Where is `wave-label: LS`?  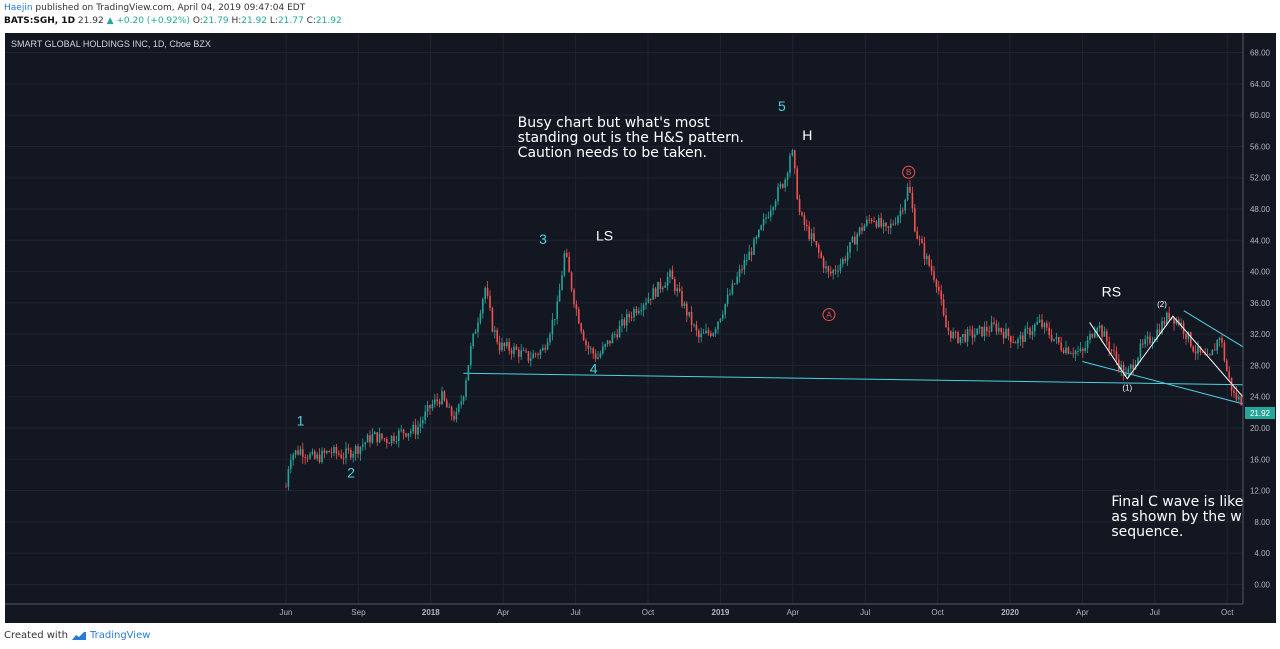 wave-label: LS is located at coordinates (604, 235).